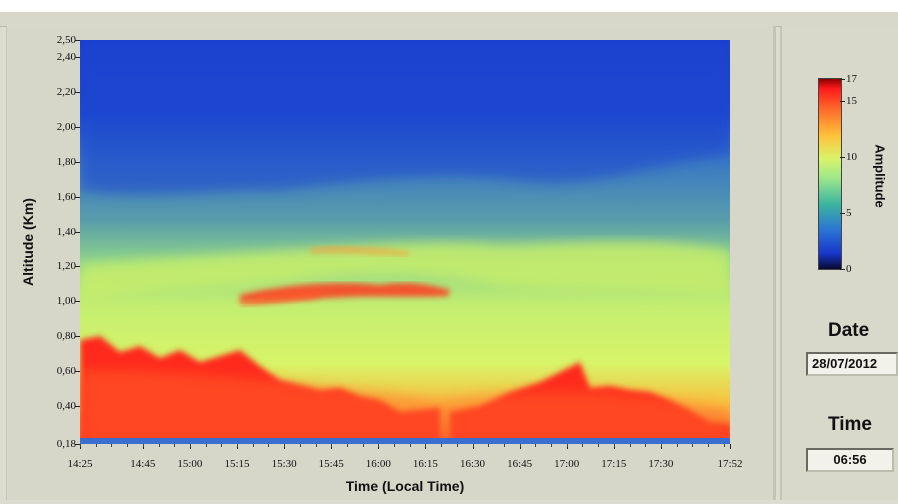 Image resolution: width=898 pixels, height=504 pixels. I want to click on x-tick-label: 16:30, so click(472, 464).